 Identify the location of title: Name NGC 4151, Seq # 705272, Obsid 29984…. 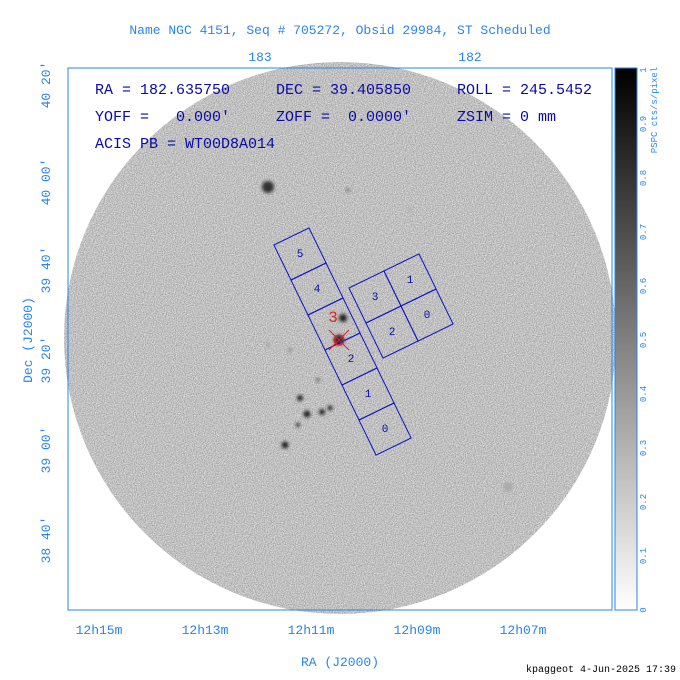
(339, 30).